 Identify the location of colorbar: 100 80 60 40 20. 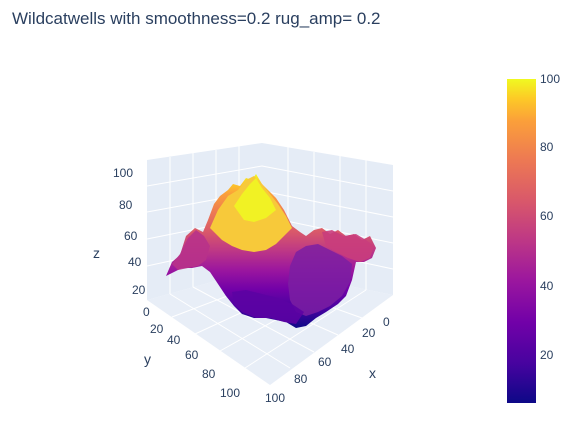
(533, 237).